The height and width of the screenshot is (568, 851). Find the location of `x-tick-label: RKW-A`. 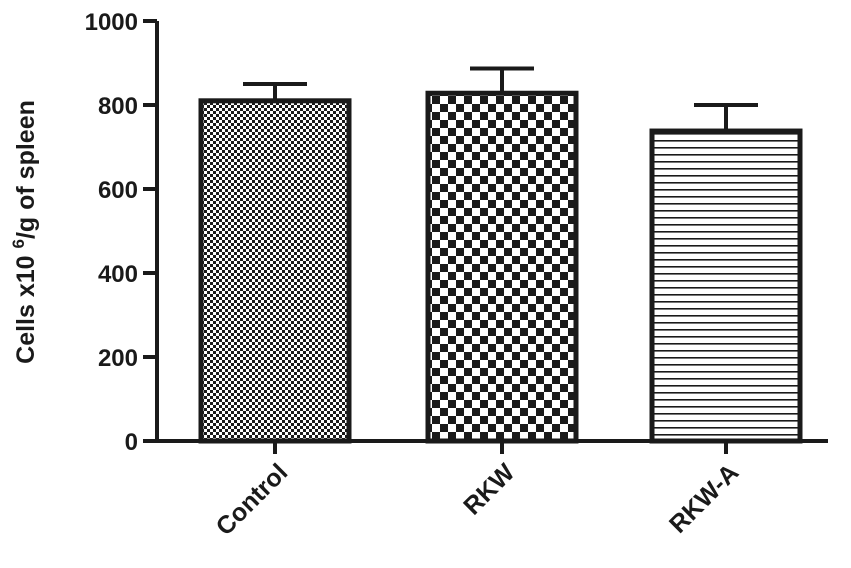

x-tick-label: RKW-A is located at coordinates (704, 498).